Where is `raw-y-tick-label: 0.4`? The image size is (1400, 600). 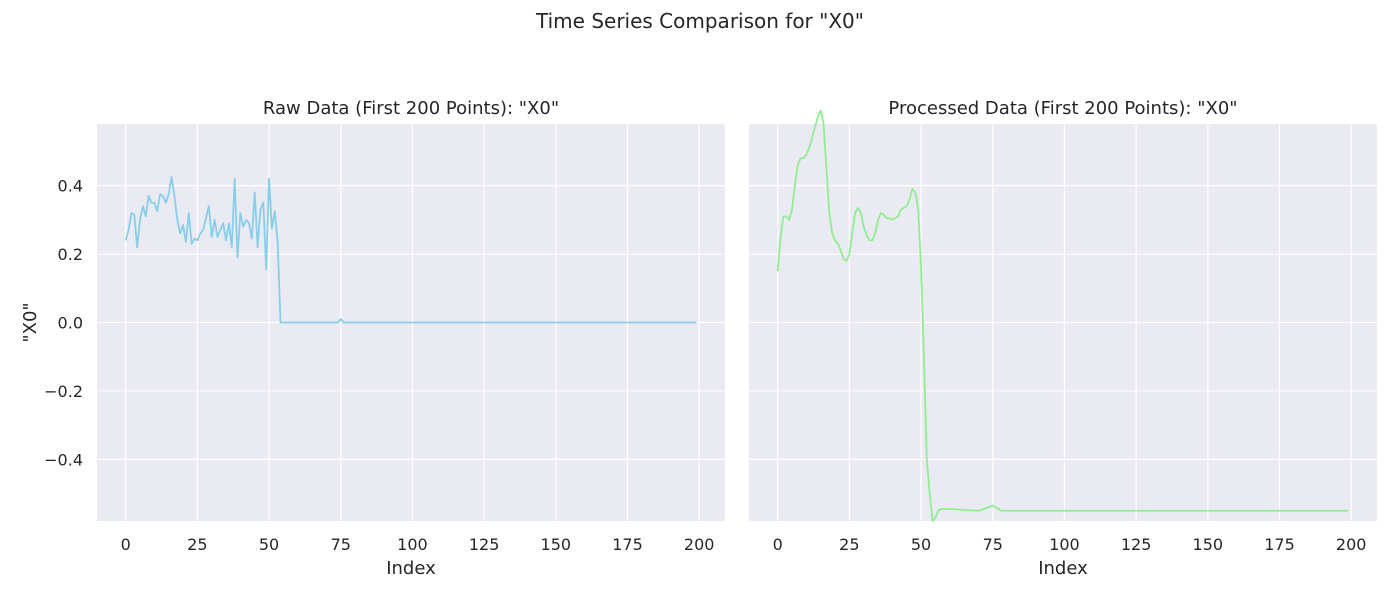
raw-y-tick-label: 0.4 is located at coordinates (70, 186).